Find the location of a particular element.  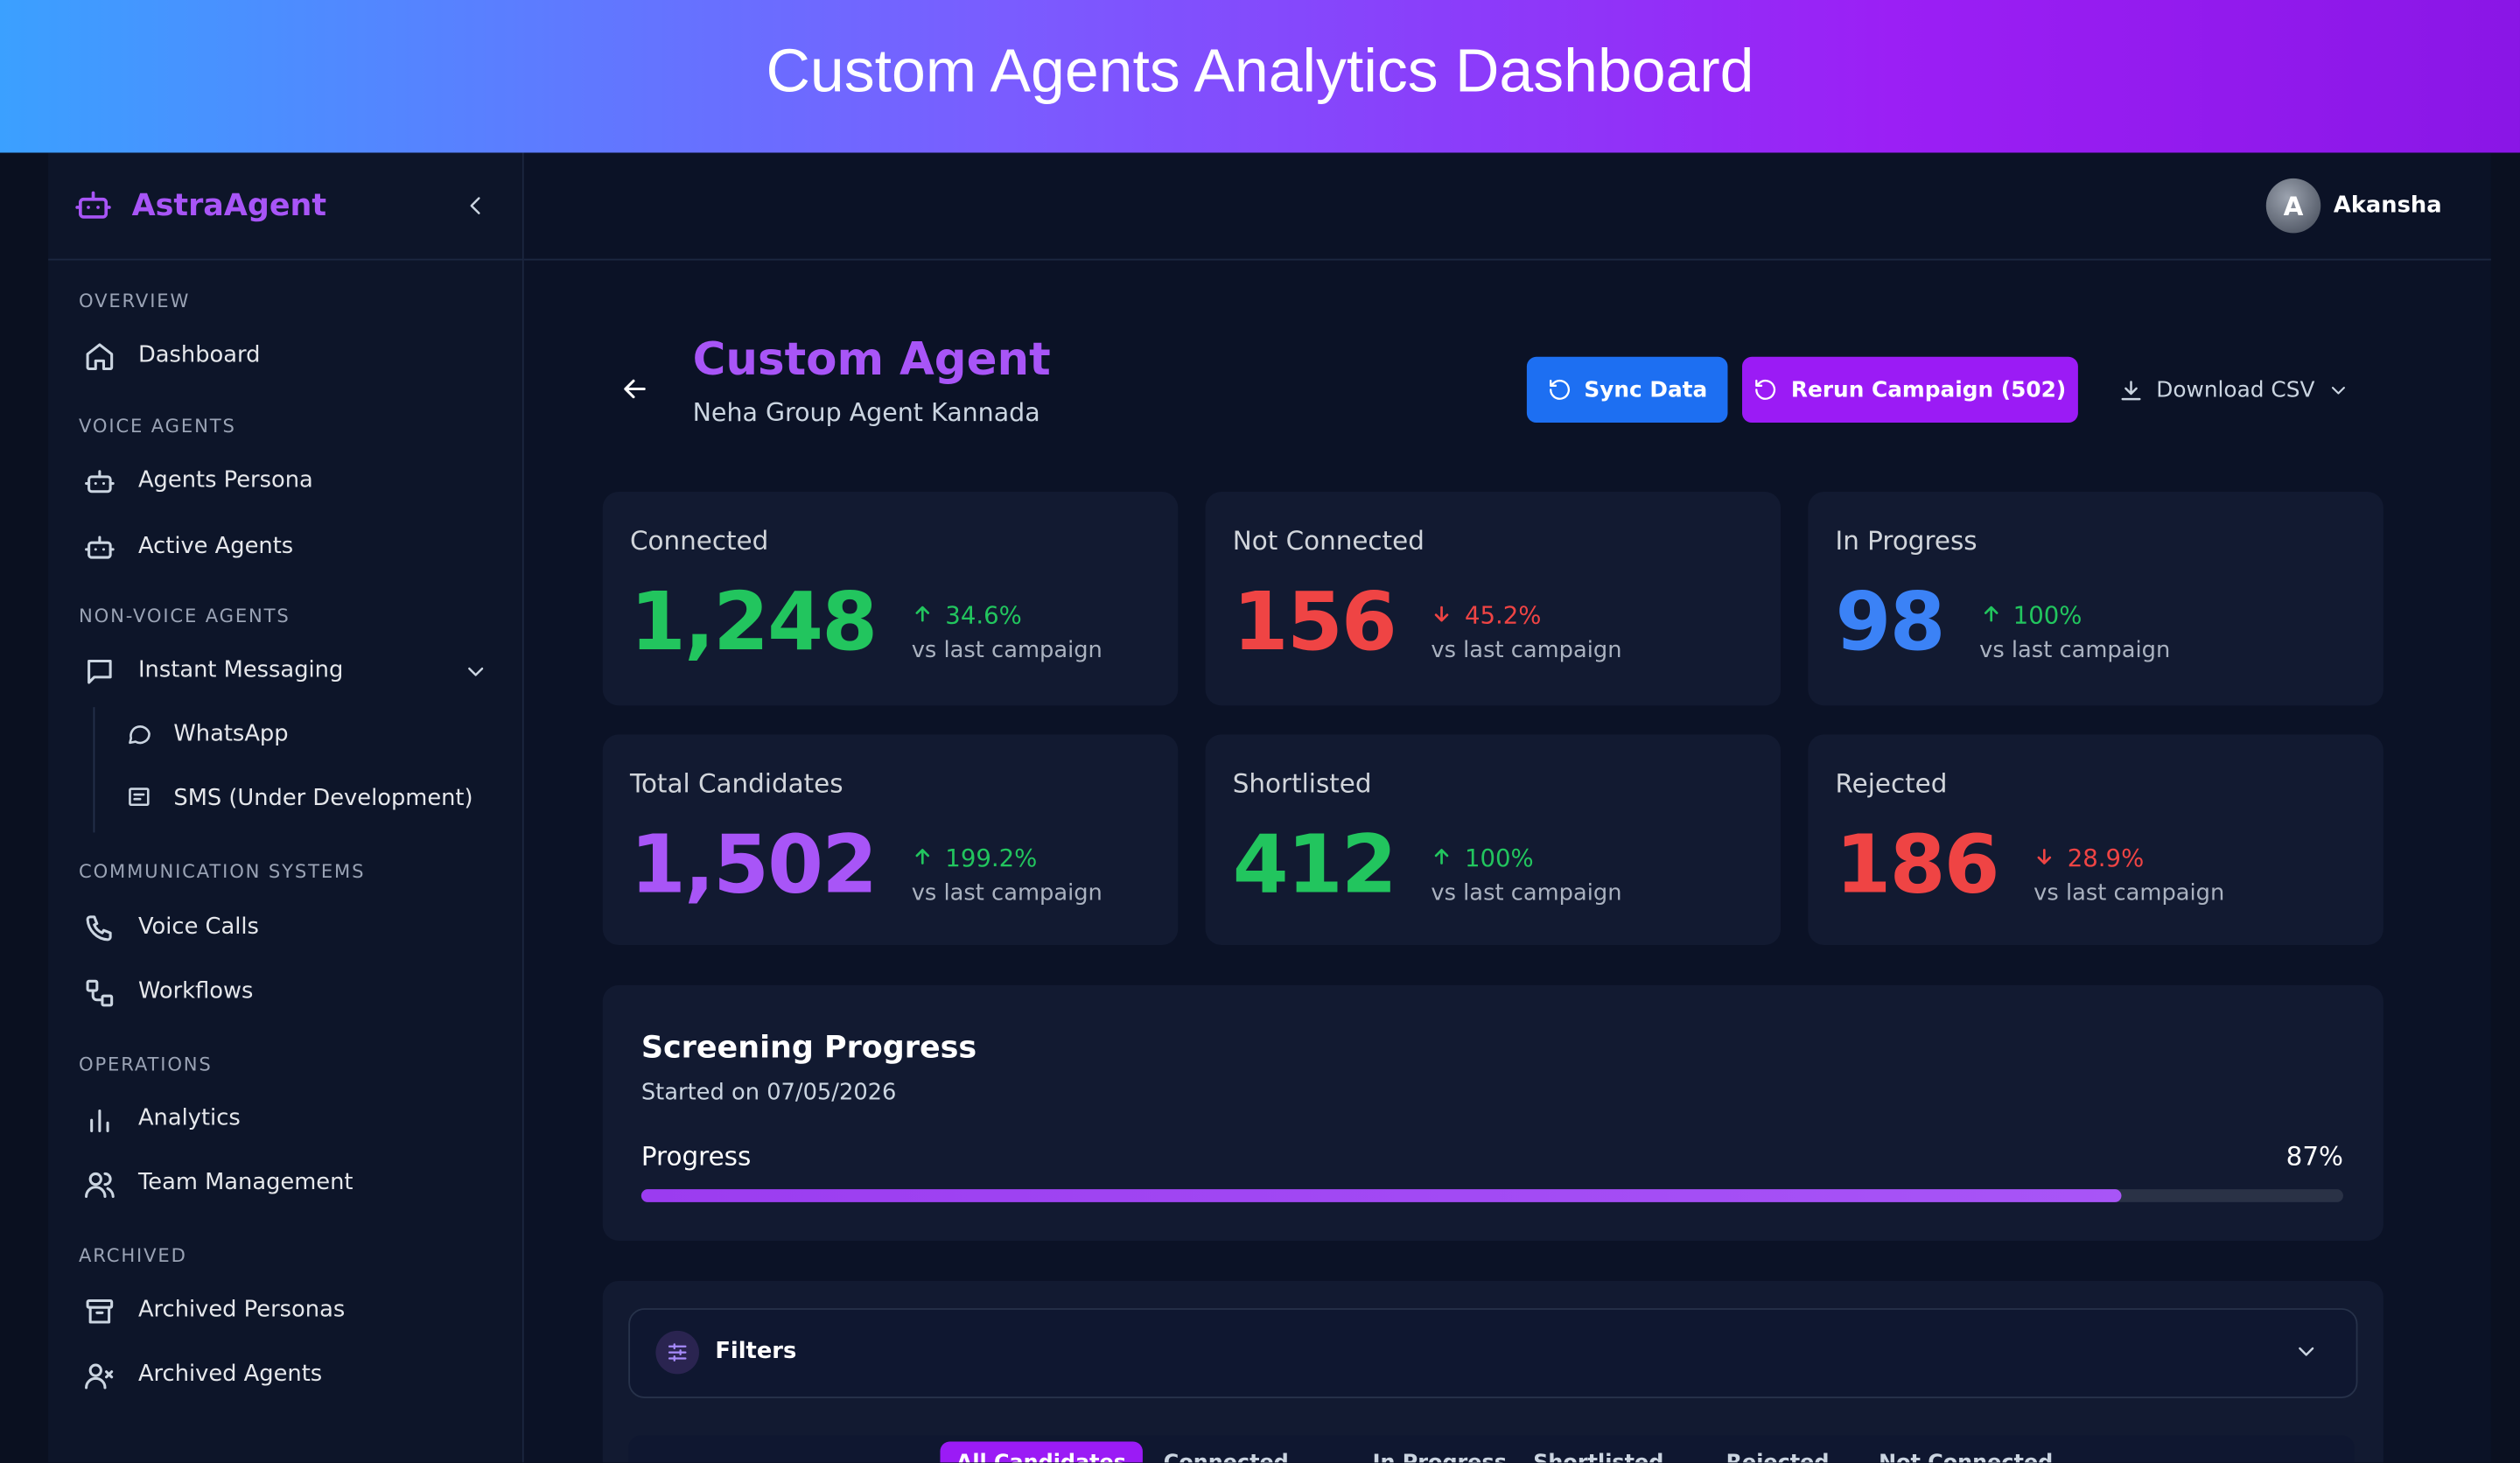

back-button is located at coordinates (635, 392).